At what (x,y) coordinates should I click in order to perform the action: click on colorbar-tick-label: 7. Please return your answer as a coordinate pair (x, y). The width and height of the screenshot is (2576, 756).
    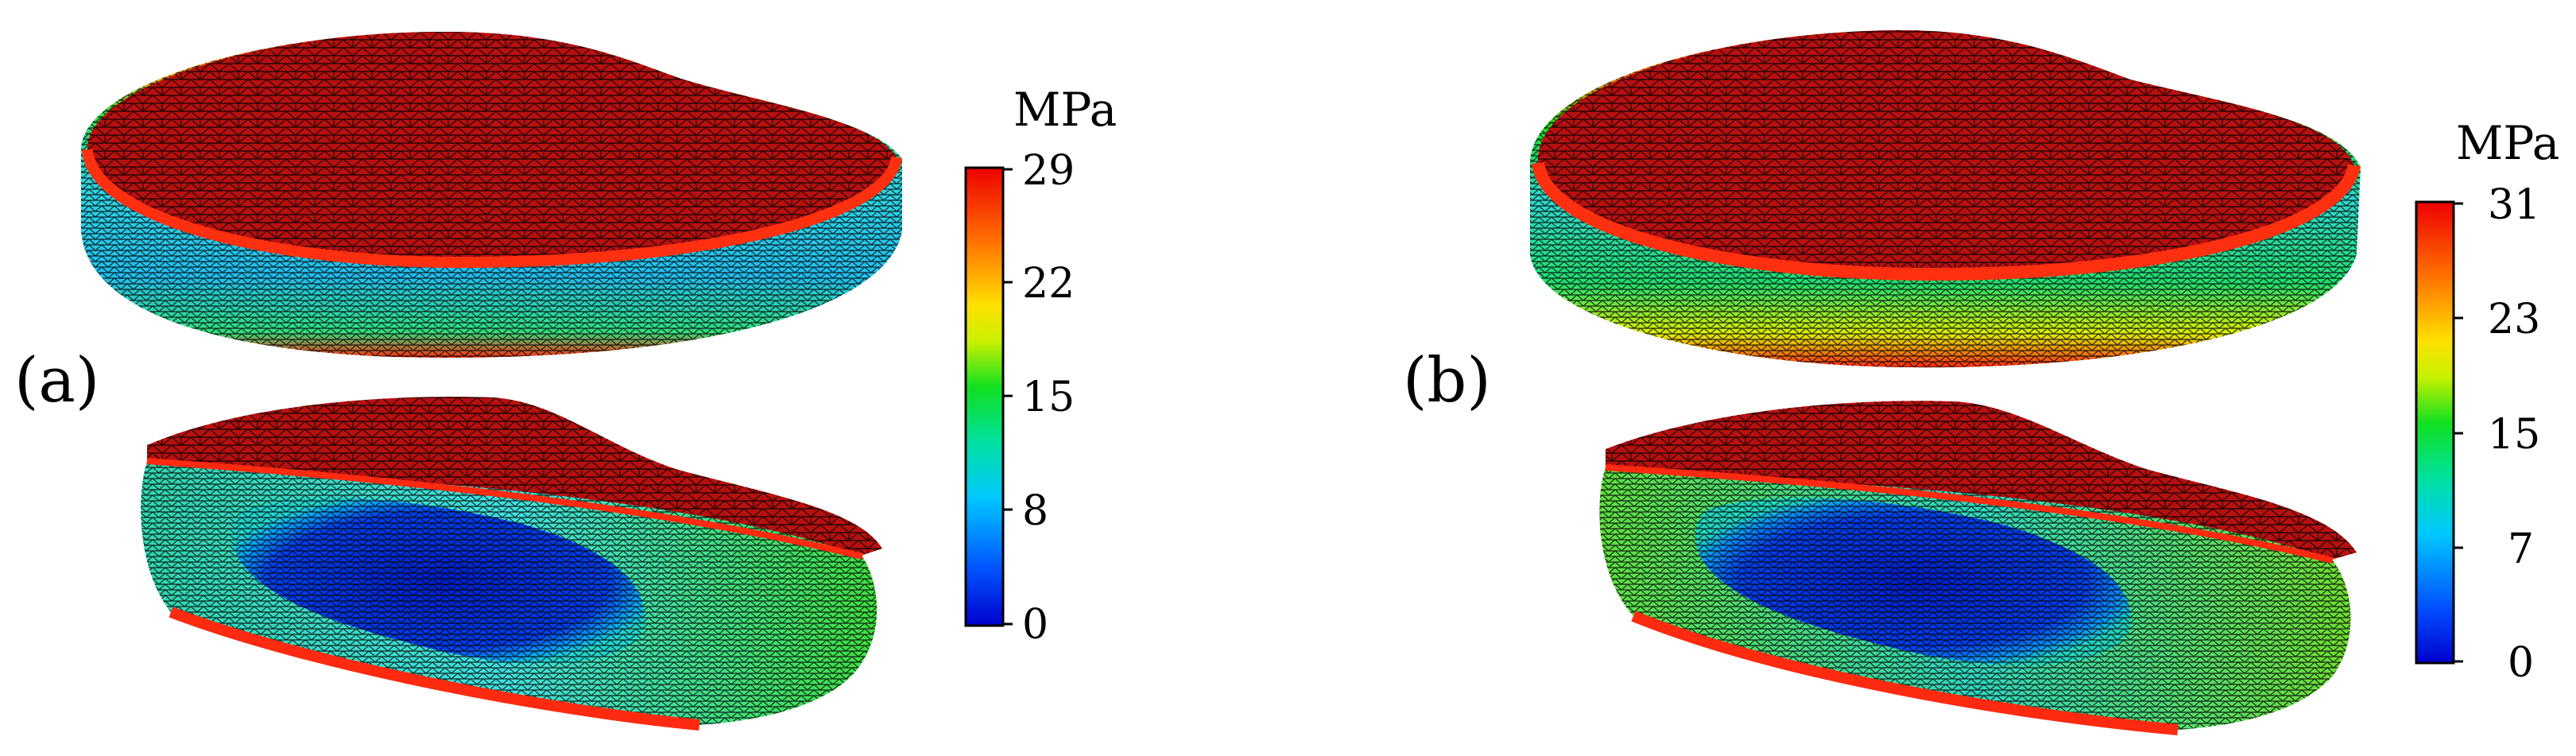
    Looking at the image, I should click on (2521, 549).